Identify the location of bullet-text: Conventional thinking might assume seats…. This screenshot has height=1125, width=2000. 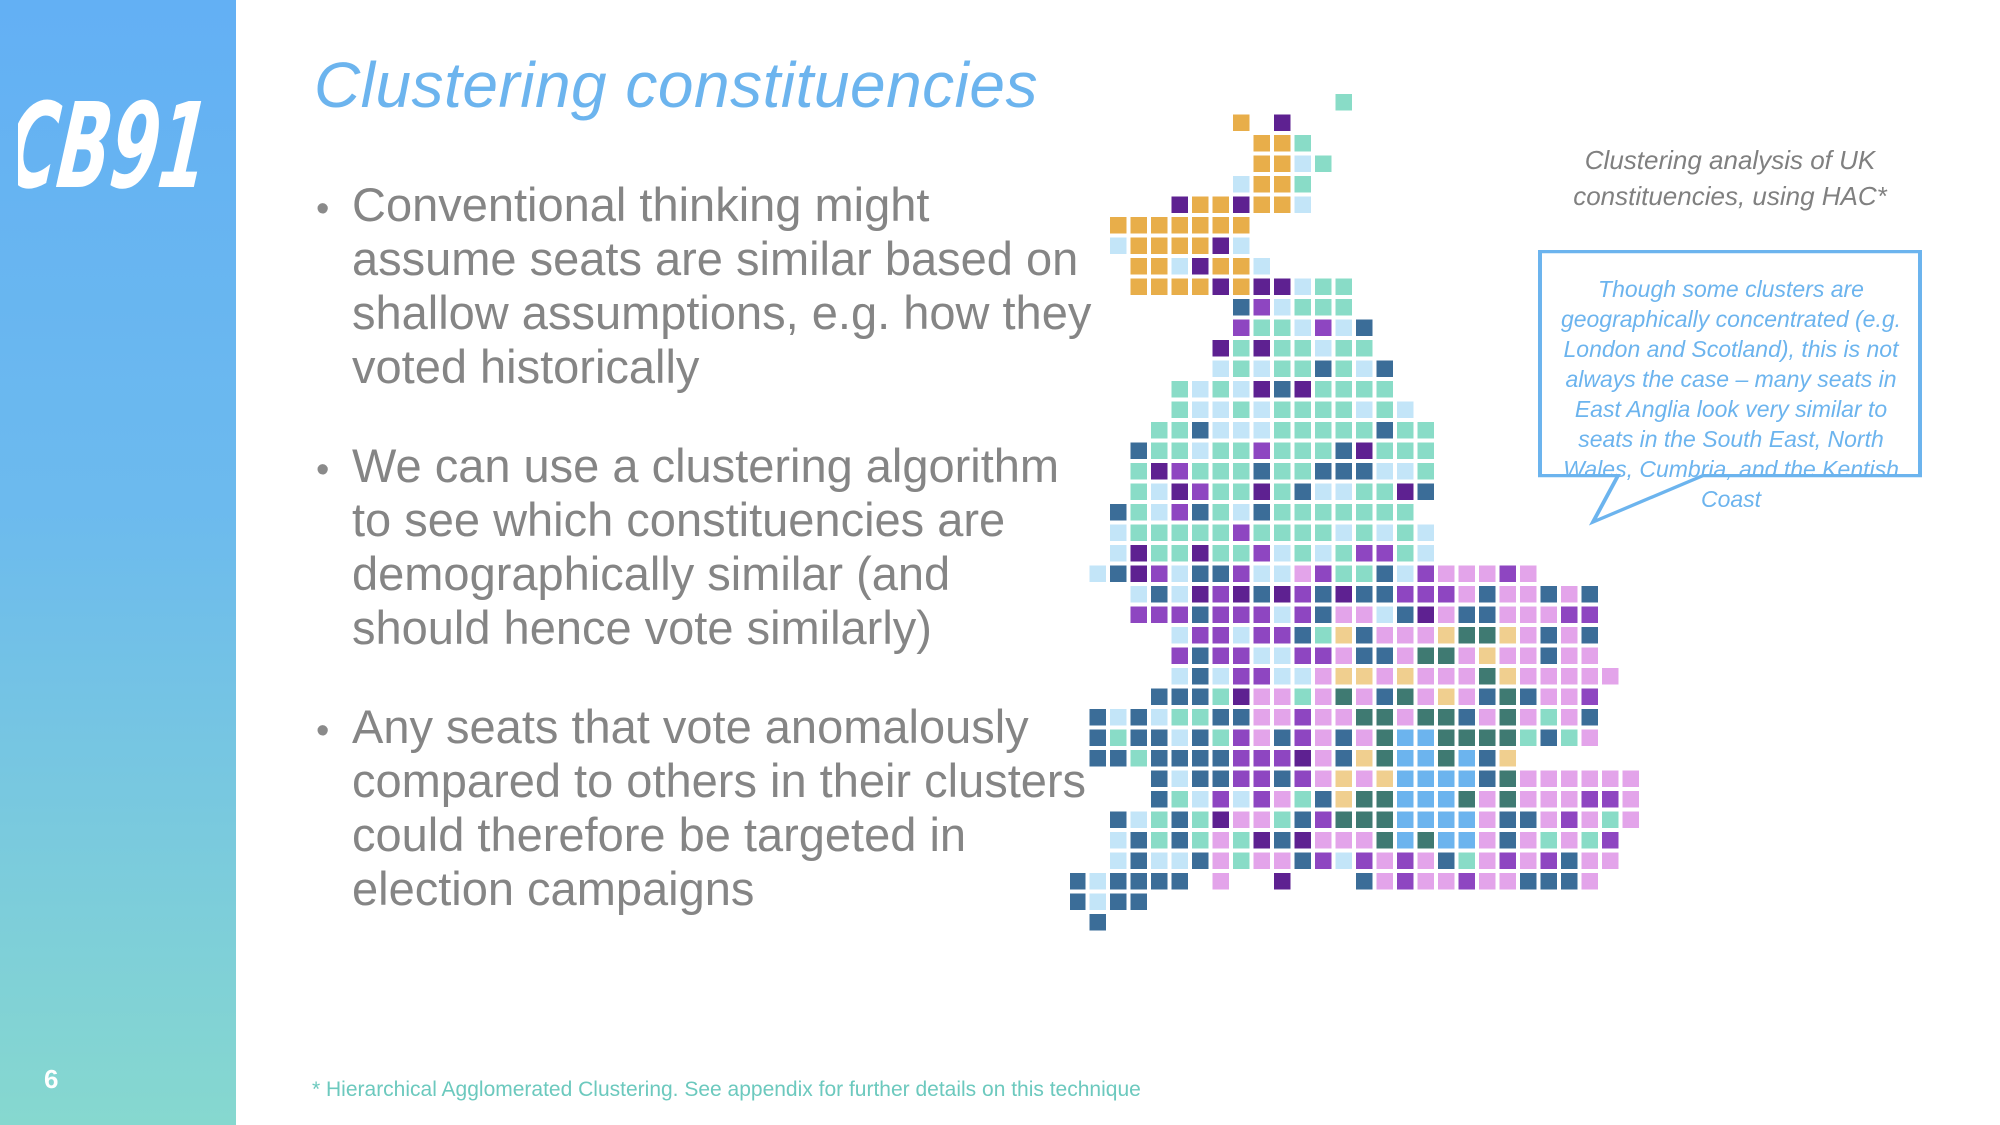
(722, 285).